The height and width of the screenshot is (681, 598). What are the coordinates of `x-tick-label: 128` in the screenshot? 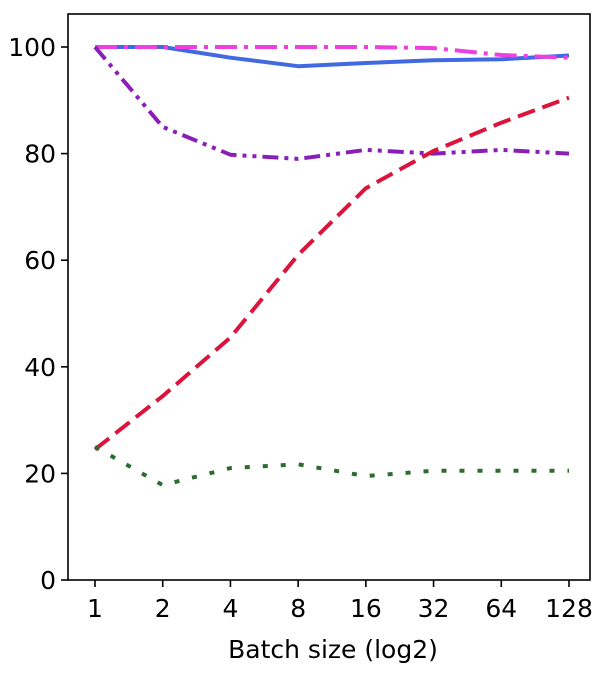 It's located at (569, 608).